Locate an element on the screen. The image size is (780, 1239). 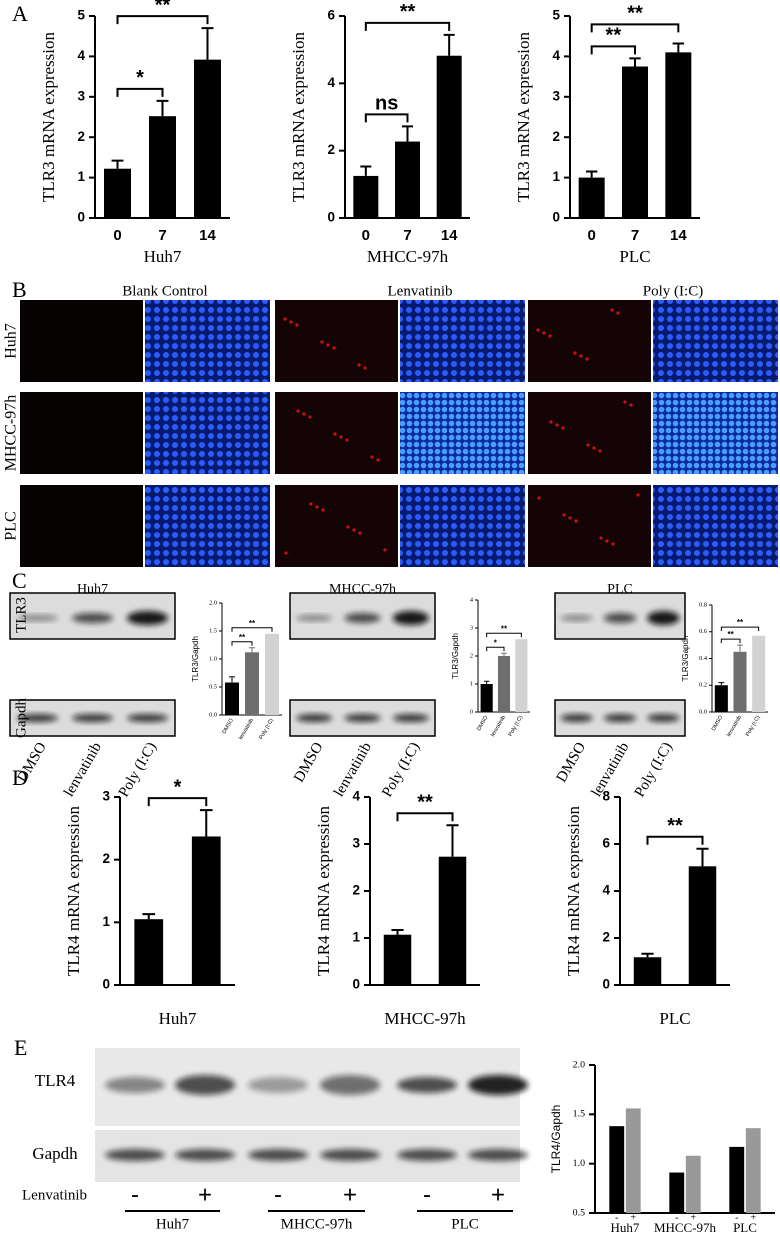
y-tick-label: 0.6 is located at coordinates (703, 631).